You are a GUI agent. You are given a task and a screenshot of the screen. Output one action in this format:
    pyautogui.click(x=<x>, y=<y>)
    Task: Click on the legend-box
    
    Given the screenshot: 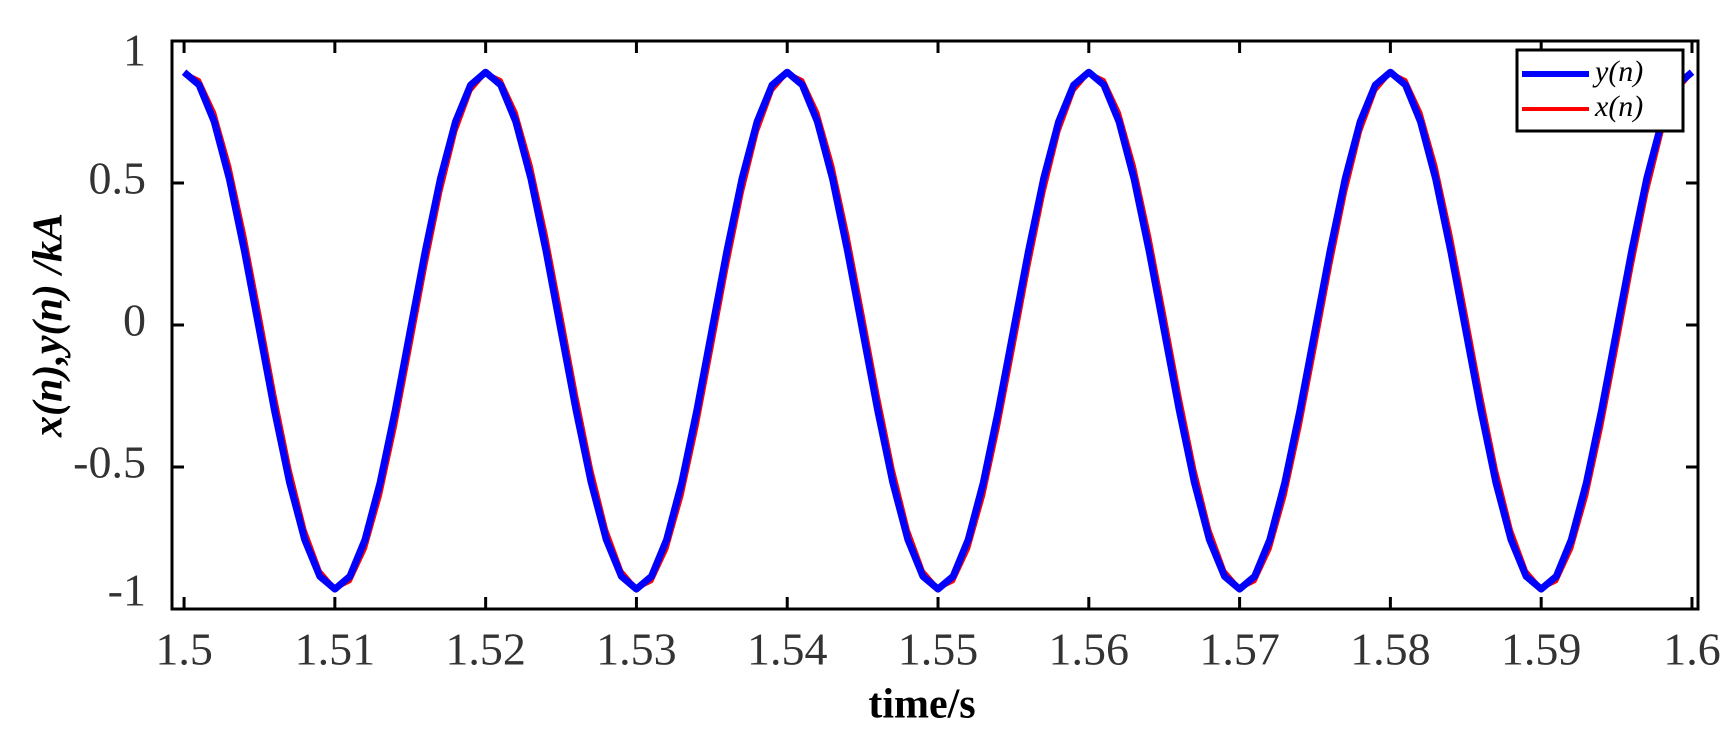 What is the action you would take?
    pyautogui.click(x=1600, y=90)
    